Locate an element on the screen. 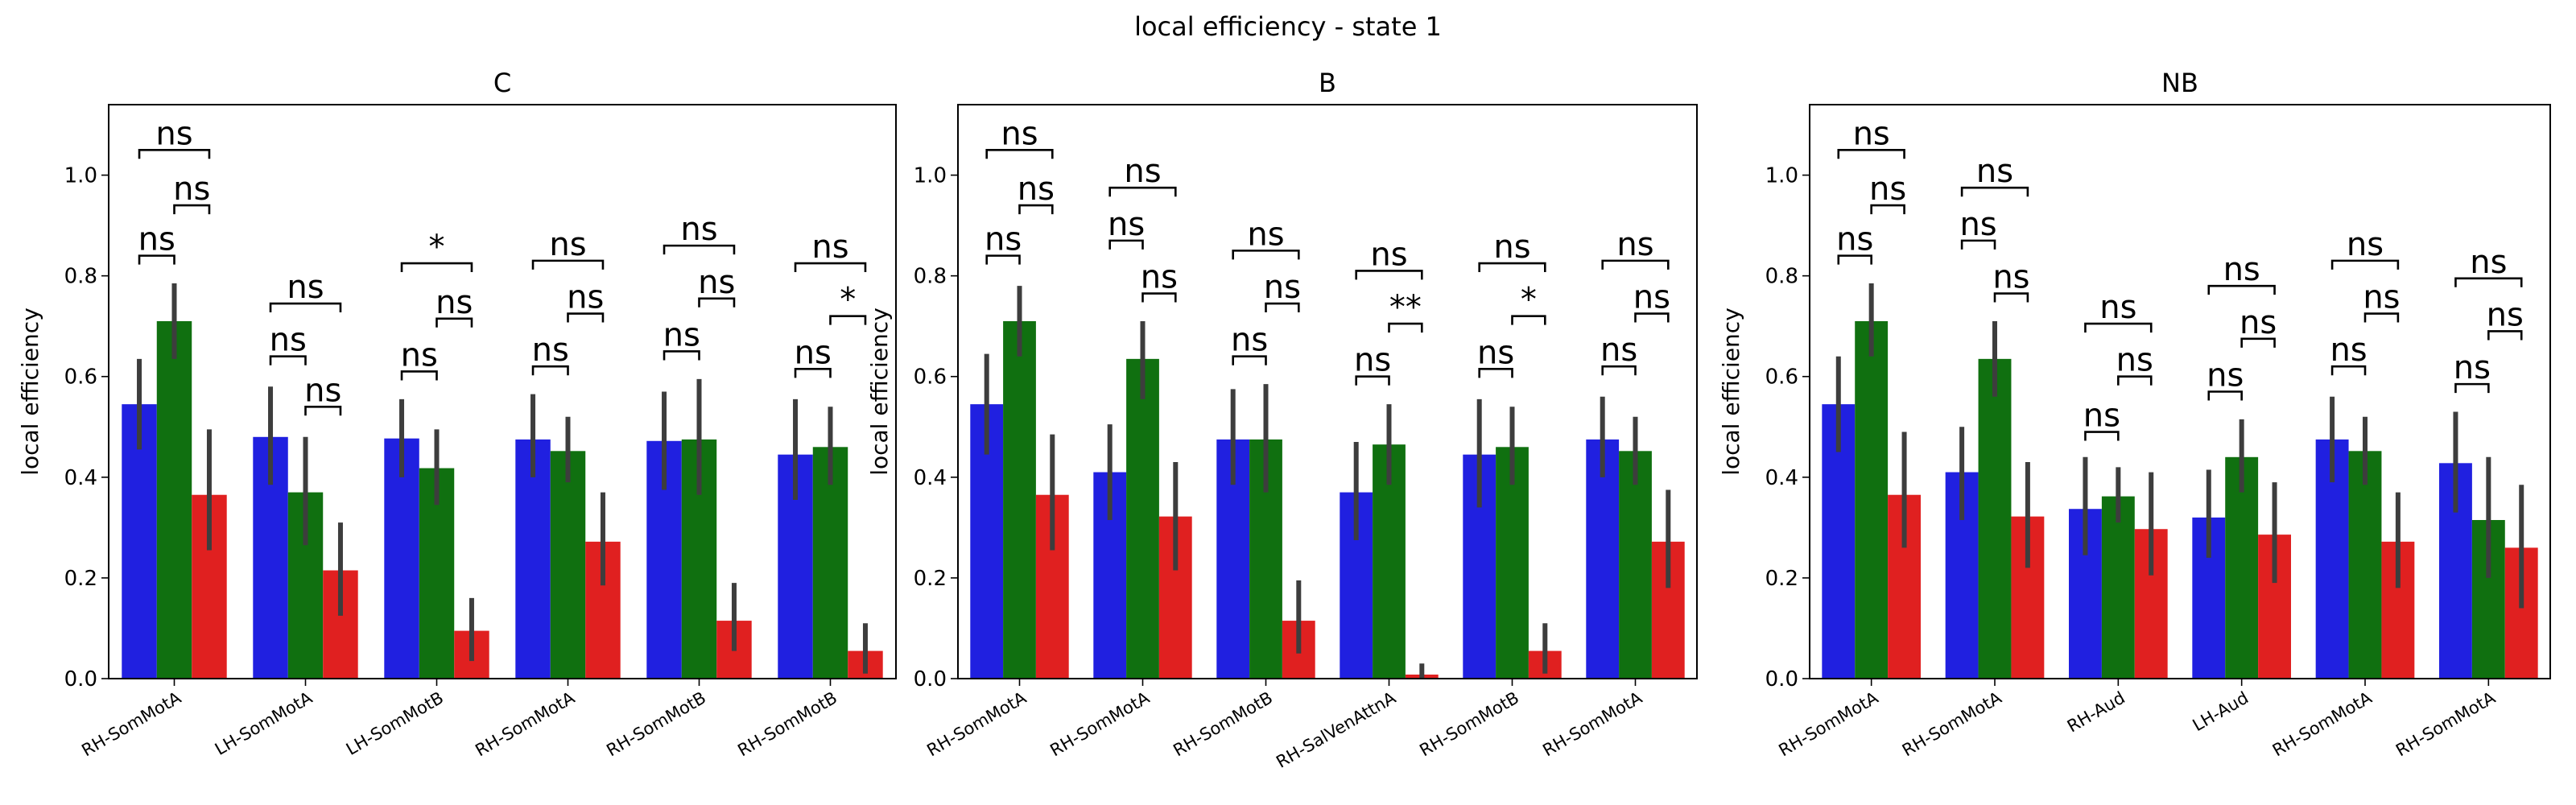 The width and height of the screenshot is (2576, 805). panel-title: NB is located at coordinates (2179, 83).